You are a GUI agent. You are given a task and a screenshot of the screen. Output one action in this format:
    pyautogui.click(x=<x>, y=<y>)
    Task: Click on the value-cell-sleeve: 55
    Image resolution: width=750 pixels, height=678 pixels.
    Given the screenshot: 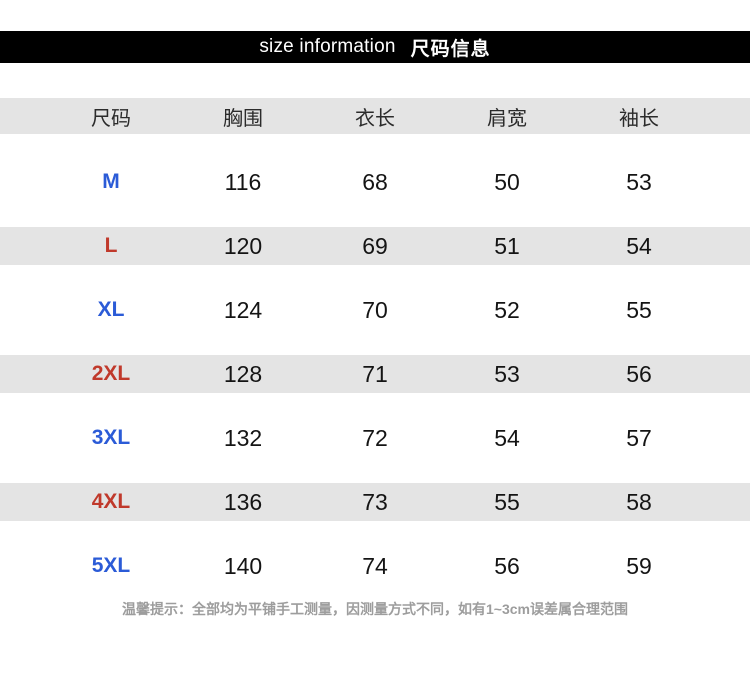 What is the action you would take?
    pyautogui.click(x=639, y=309)
    